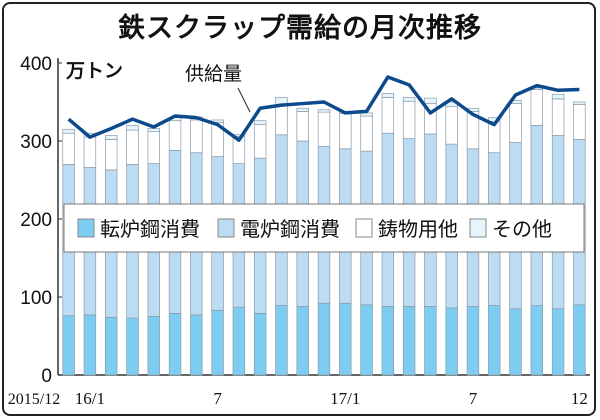  What do you see at coordinates (36, 220) in the screenshot?
I see `y-tick-label: 200` at bounding box center [36, 220].